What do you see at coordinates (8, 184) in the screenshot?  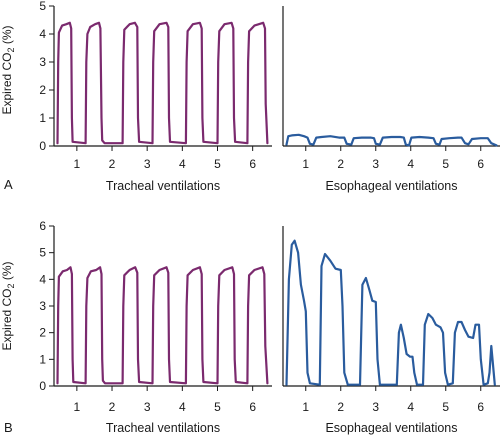 I see `panel-letter: A` at bounding box center [8, 184].